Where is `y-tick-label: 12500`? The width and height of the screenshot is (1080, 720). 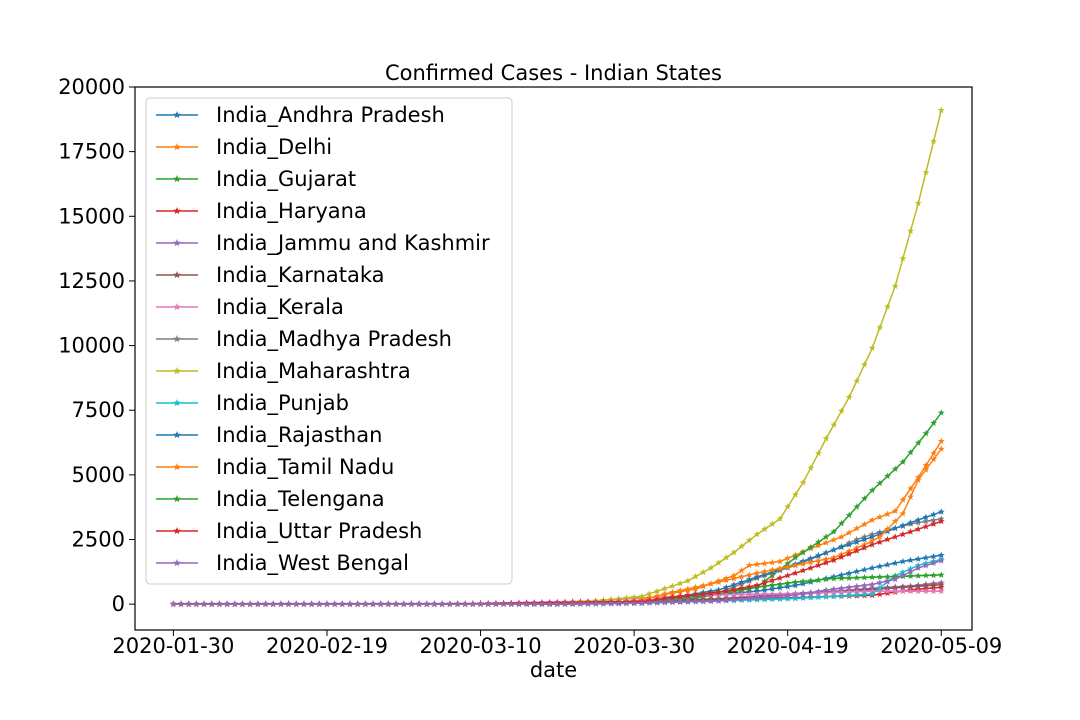 y-tick-label: 12500 is located at coordinates (91, 281).